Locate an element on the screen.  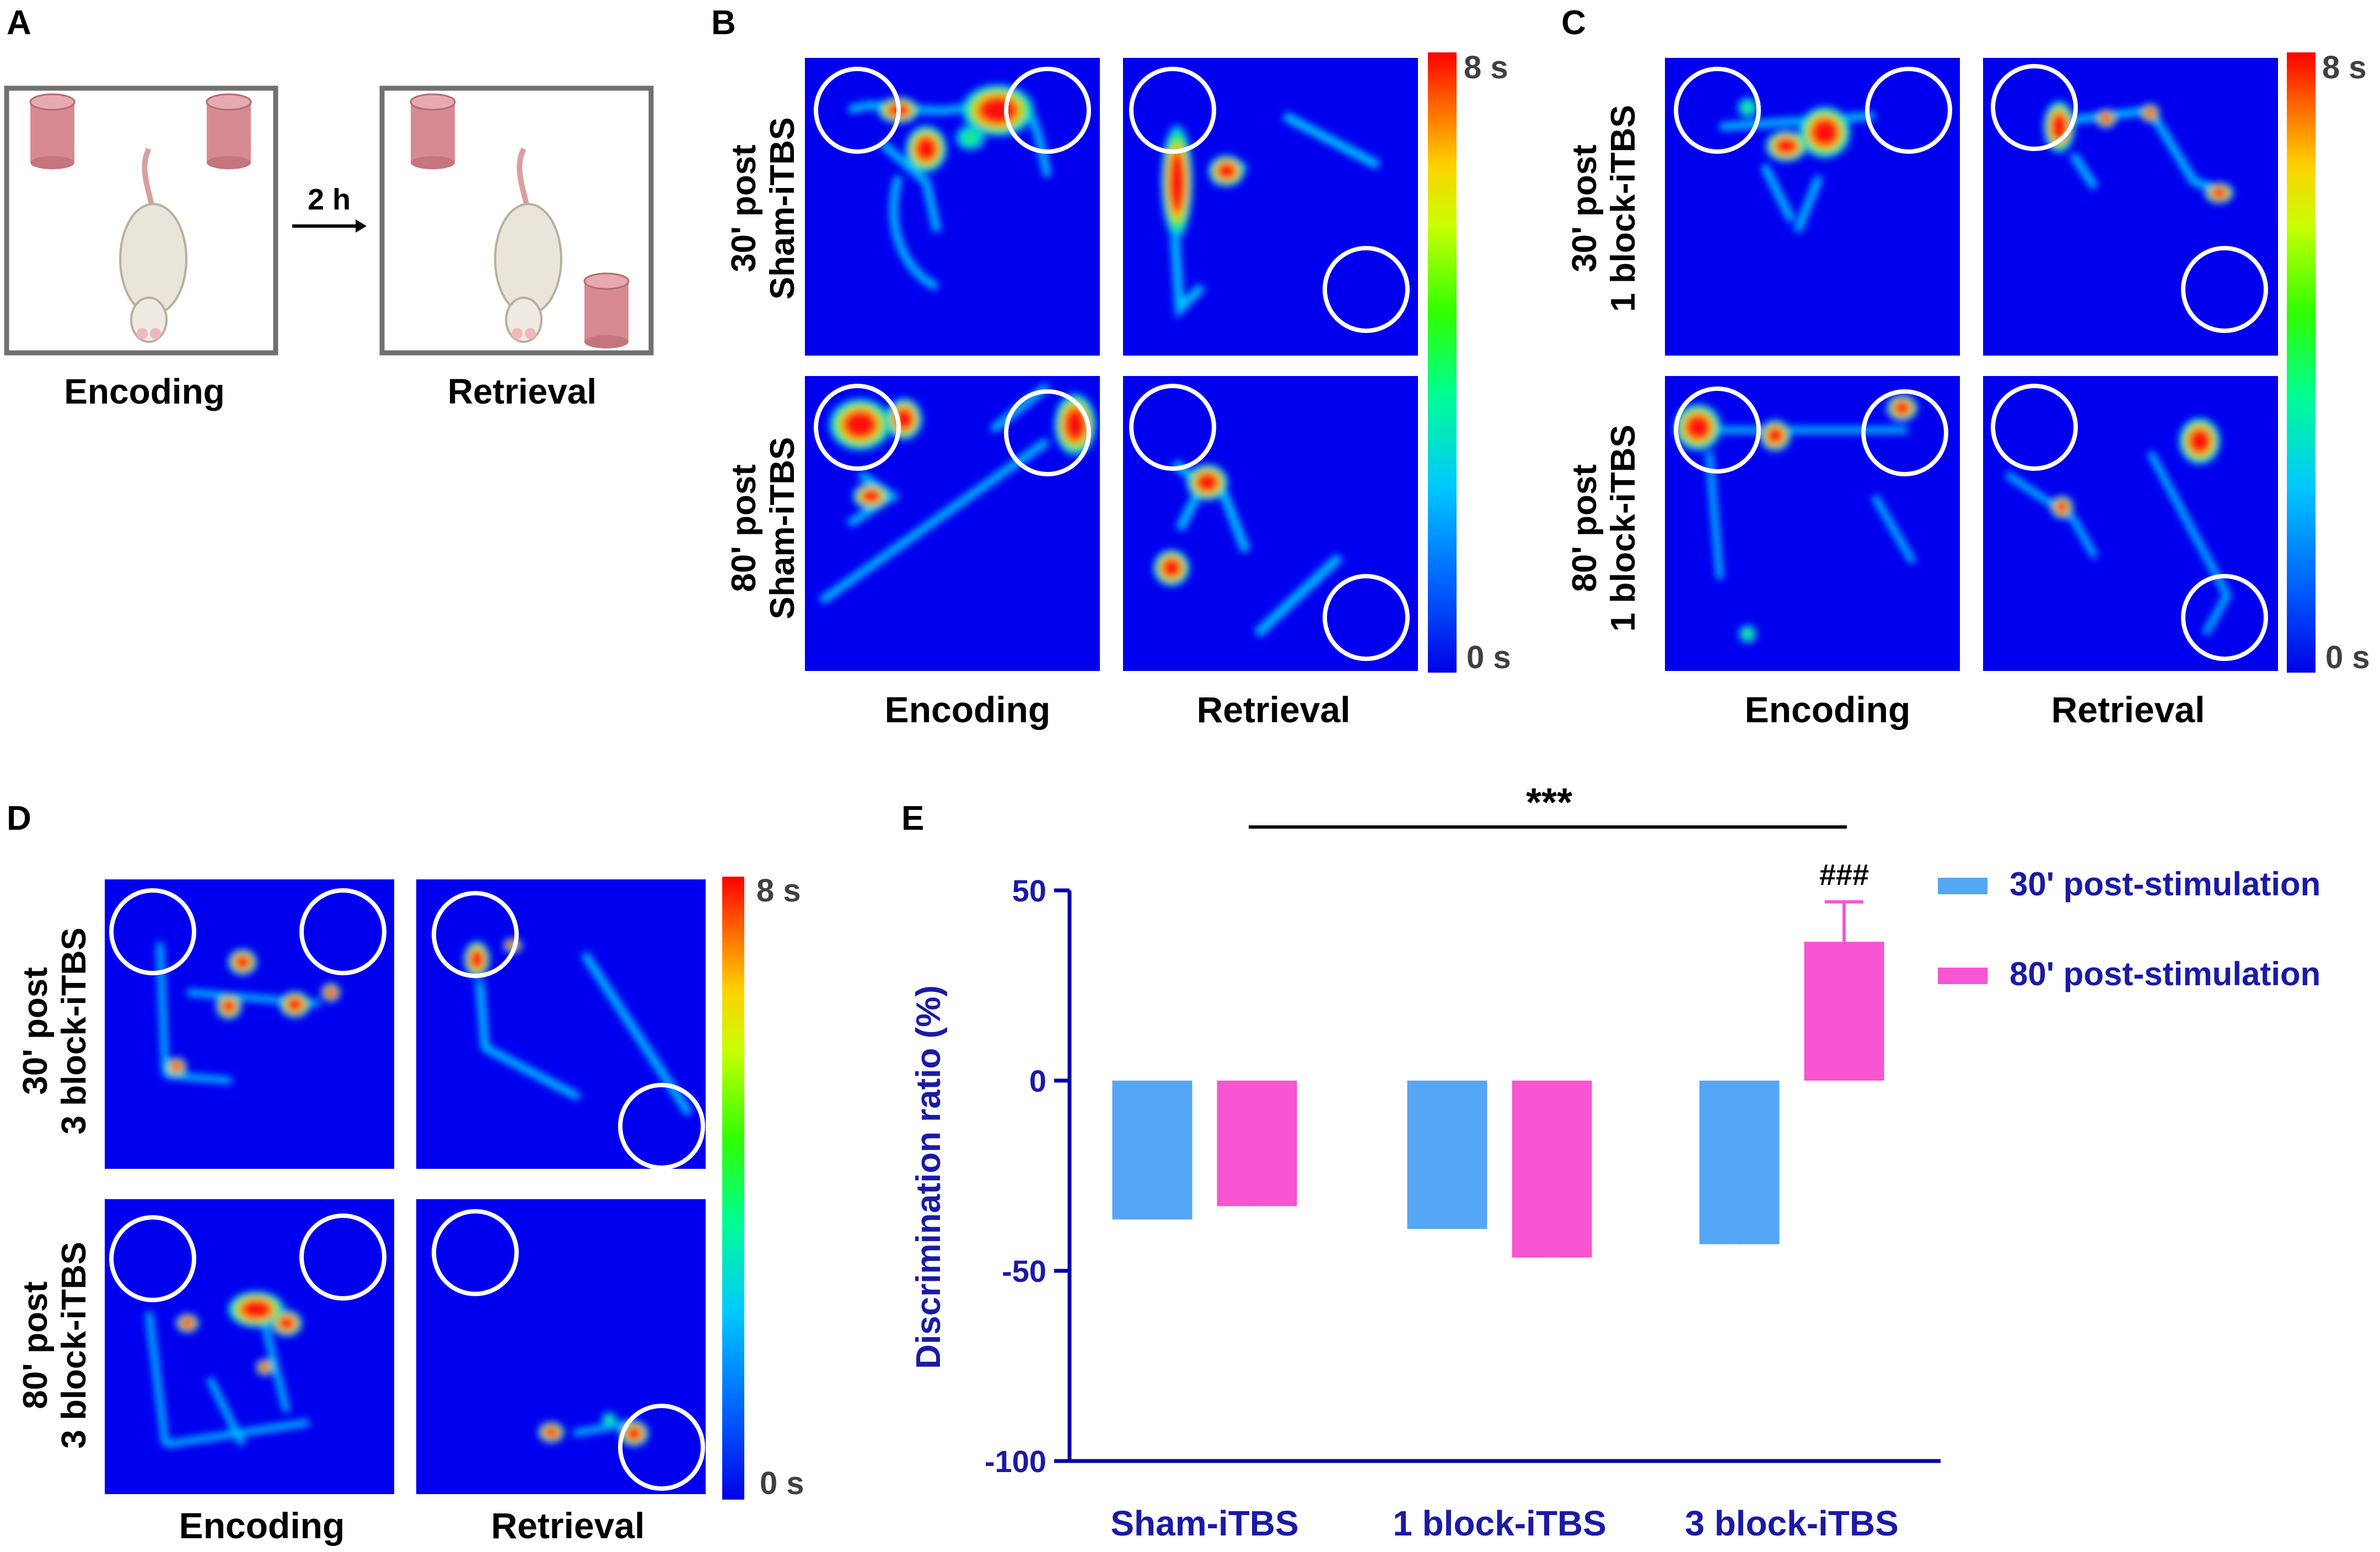
heatmap-b-30-encoding is located at coordinates (952, 207).